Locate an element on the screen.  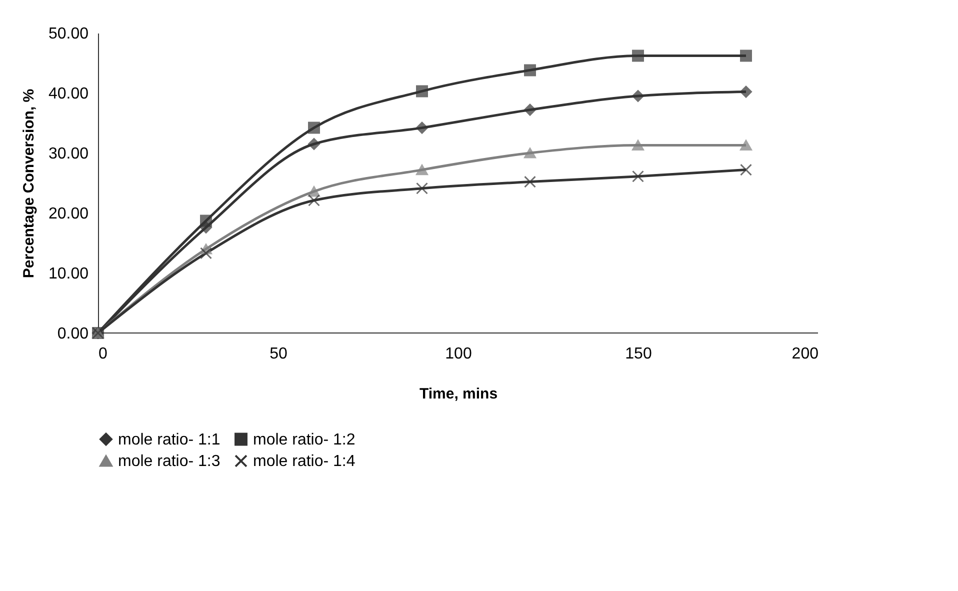
x-tick-label: 200 is located at coordinates (805, 354).